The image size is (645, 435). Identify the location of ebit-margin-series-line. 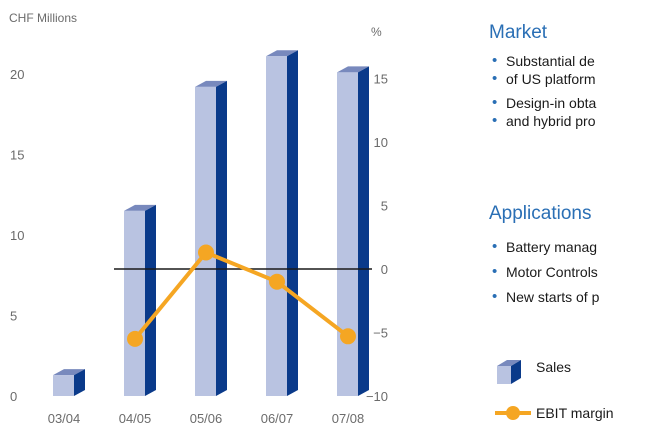
(241, 295).